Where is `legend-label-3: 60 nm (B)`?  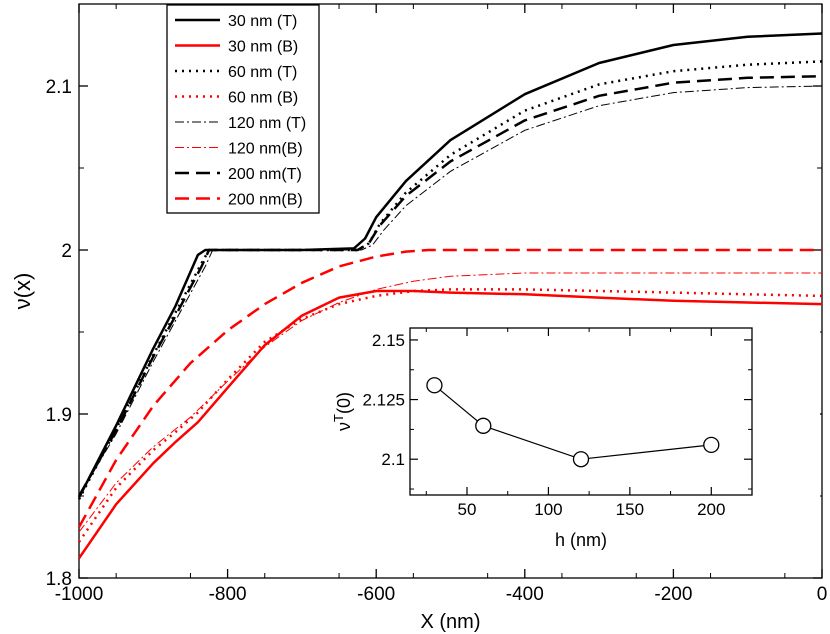 legend-label-3: 60 nm (B) is located at coordinates (263, 98).